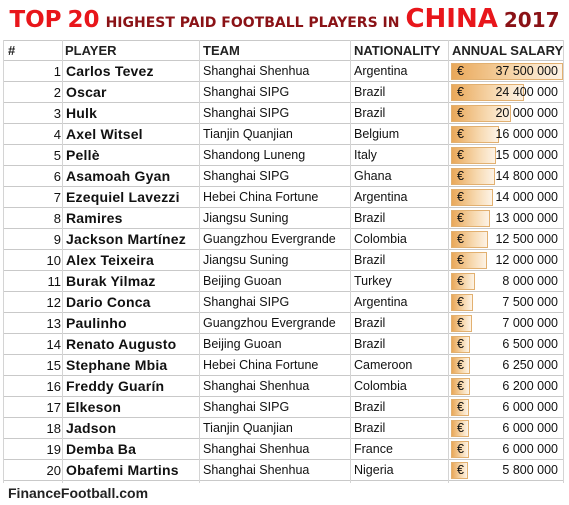  Describe the element at coordinates (53, 449) in the screenshot. I see `rank-cell: 19` at that location.